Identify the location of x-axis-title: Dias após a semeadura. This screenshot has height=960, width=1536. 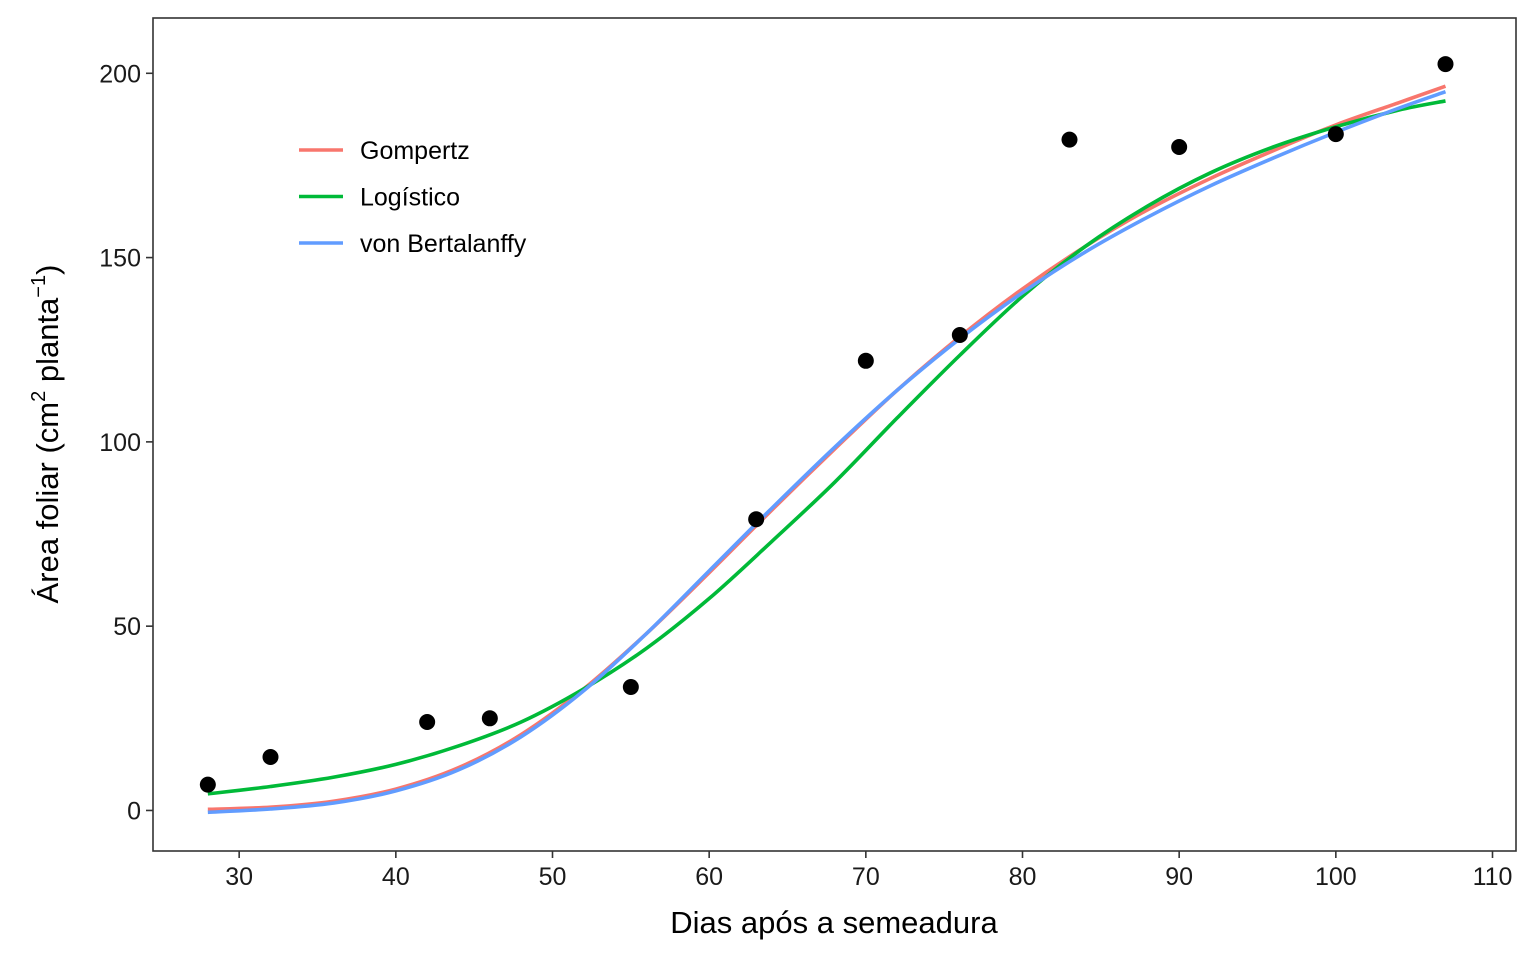
(834, 922).